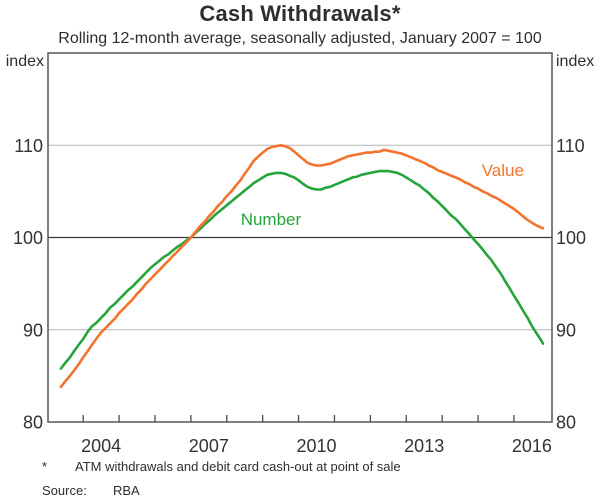  What do you see at coordinates (24, 61) in the screenshot?
I see `y-axis-unit-left: index` at bounding box center [24, 61].